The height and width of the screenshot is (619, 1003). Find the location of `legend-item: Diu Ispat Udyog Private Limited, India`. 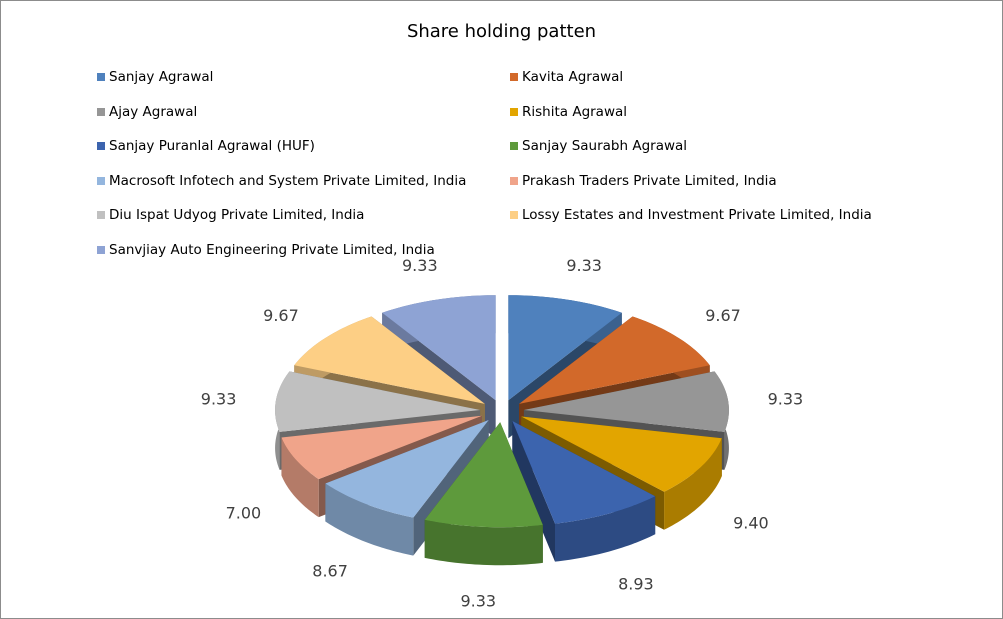

legend-item: Diu Ispat Udyog Private Limited, India is located at coordinates (230, 215).